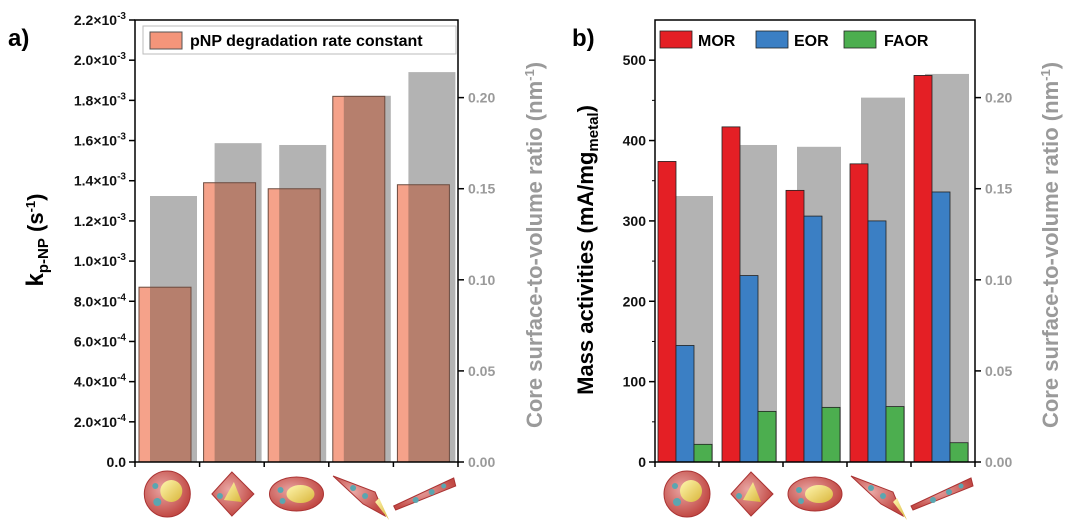 The height and width of the screenshot is (526, 1065). Describe the element at coordinates (635, 60) in the screenshot. I see `y-tick-label-b: 500` at that location.